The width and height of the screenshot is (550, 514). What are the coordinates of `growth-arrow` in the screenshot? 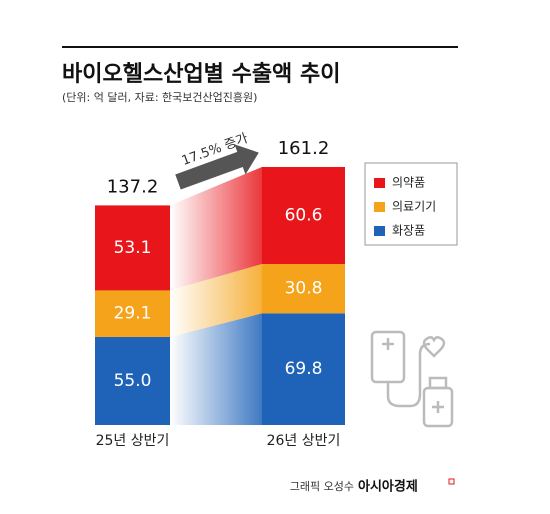 It's located at (217, 167).